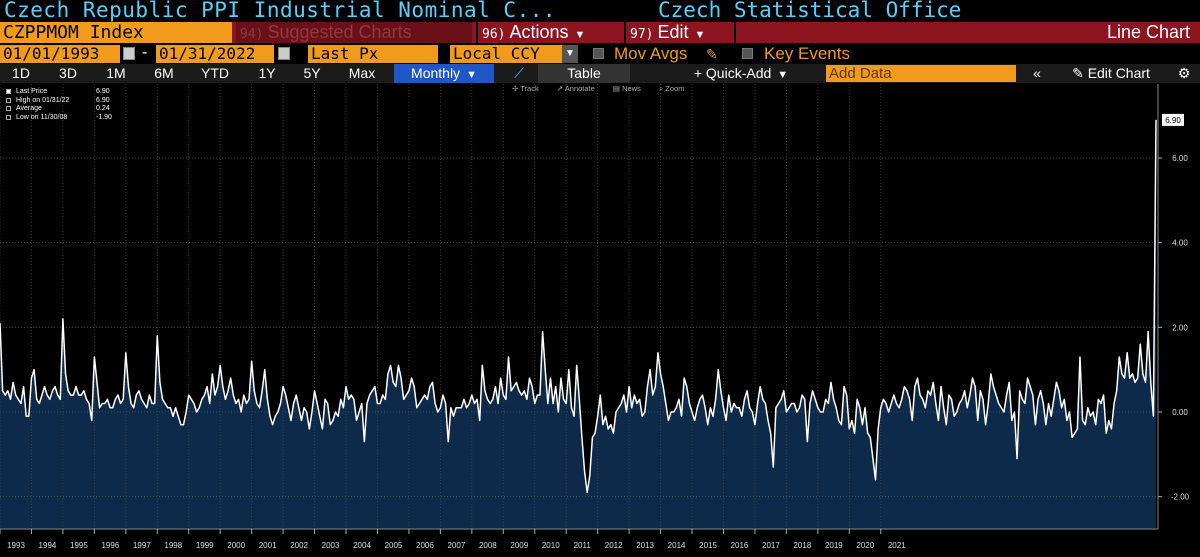  What do you see at coordinates (362, 73) in the screenshot?
I see `range-button-max: Max` at bounding box center [362, 73].